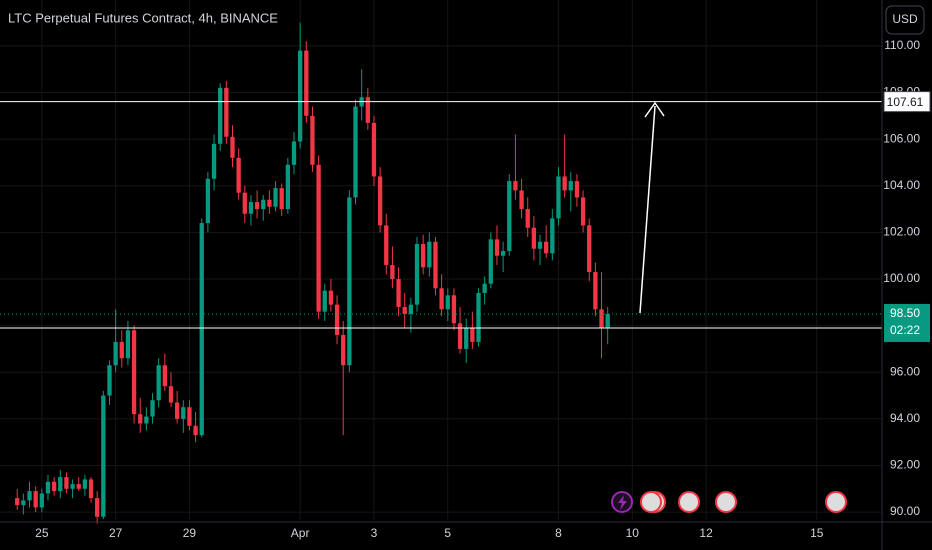 The width and height of the screenshot is (932, 550). What do you see at coordinates (706, 533) in the screenshot?
I see `x-tick-label: 12` at bounding box center [706, 533].